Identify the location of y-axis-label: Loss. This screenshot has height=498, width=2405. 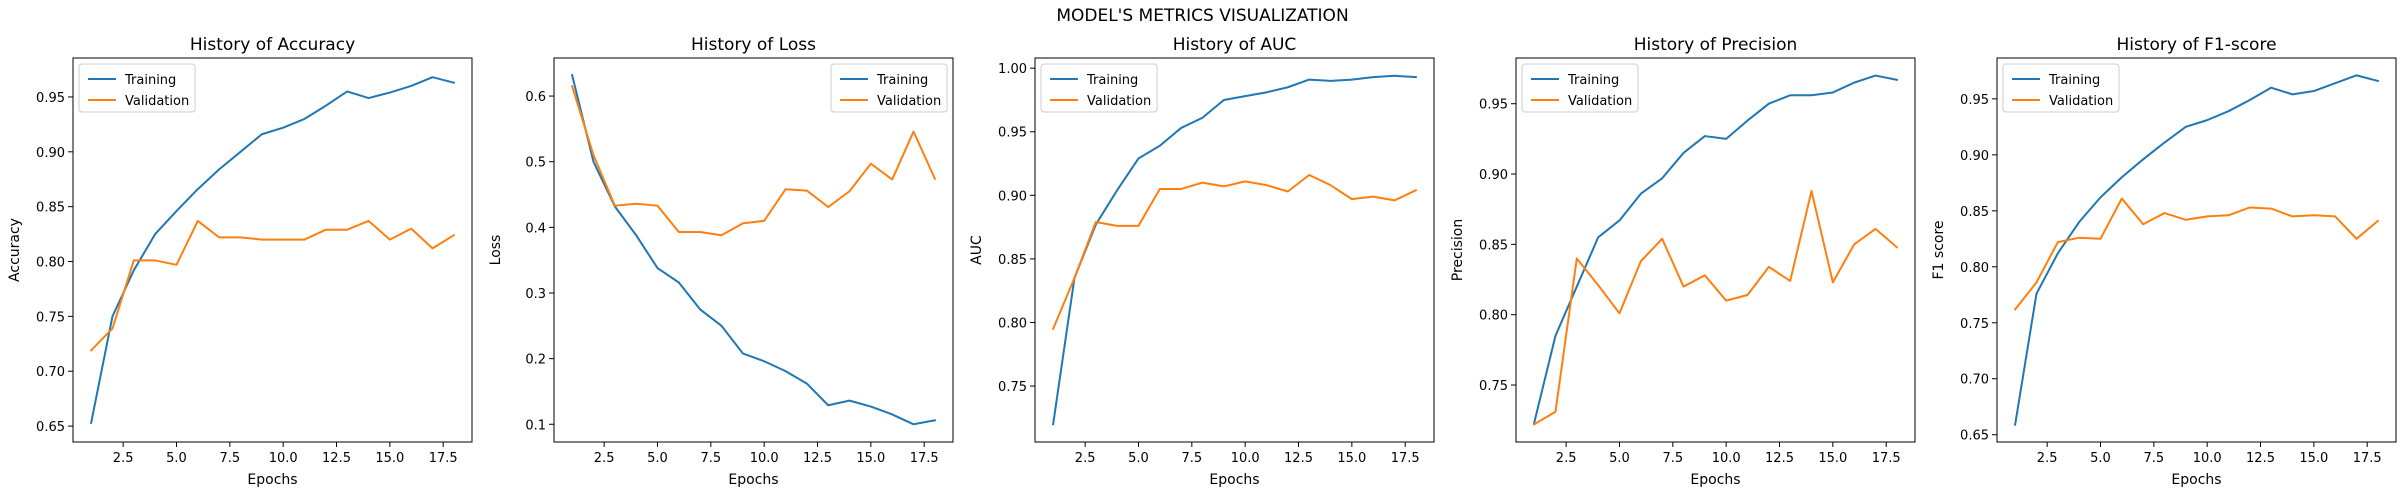
(496, 250).